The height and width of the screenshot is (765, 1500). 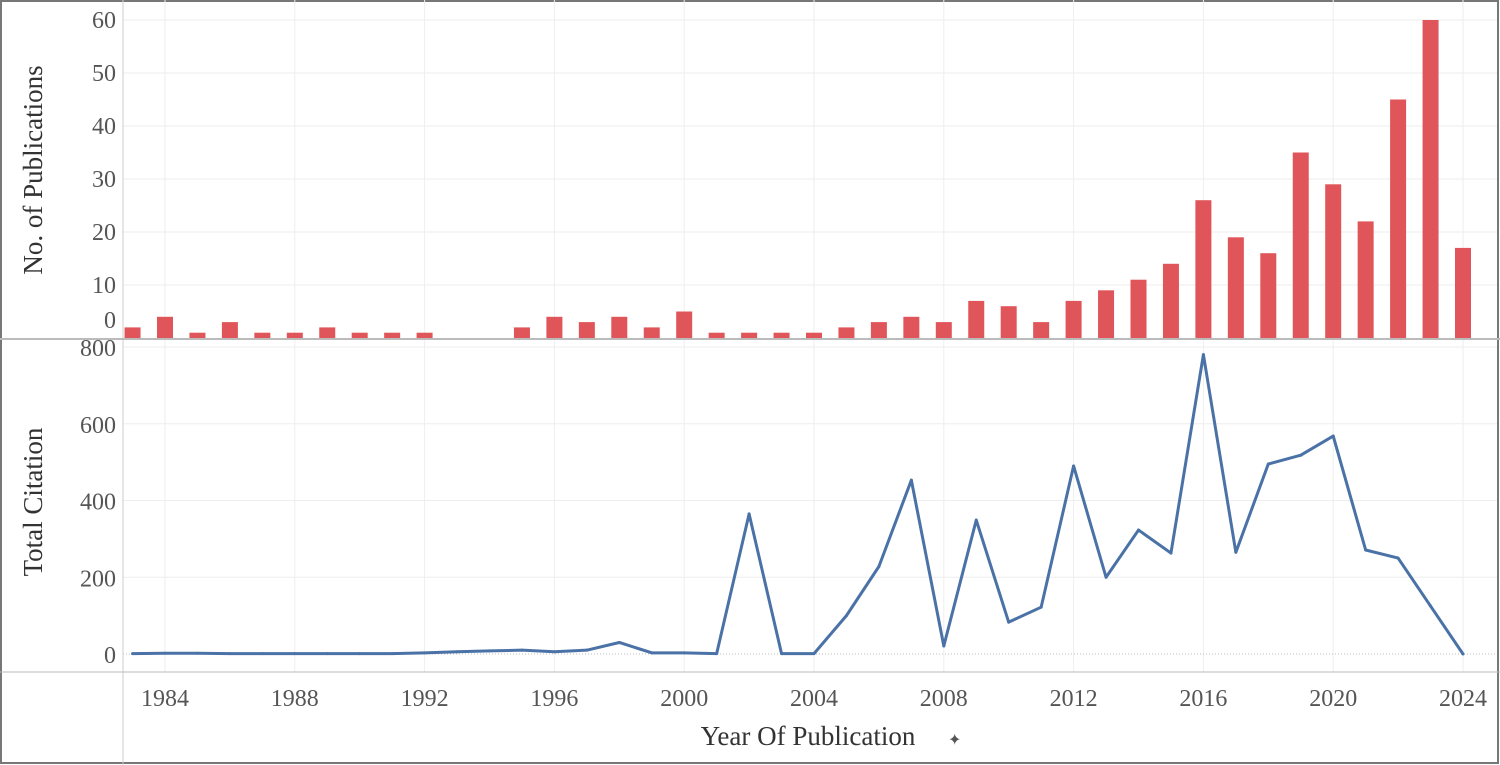 What do you see at coordinates (554, 327) in the screenshot?
I see `bar-1996` at bounding box center [554, 327].